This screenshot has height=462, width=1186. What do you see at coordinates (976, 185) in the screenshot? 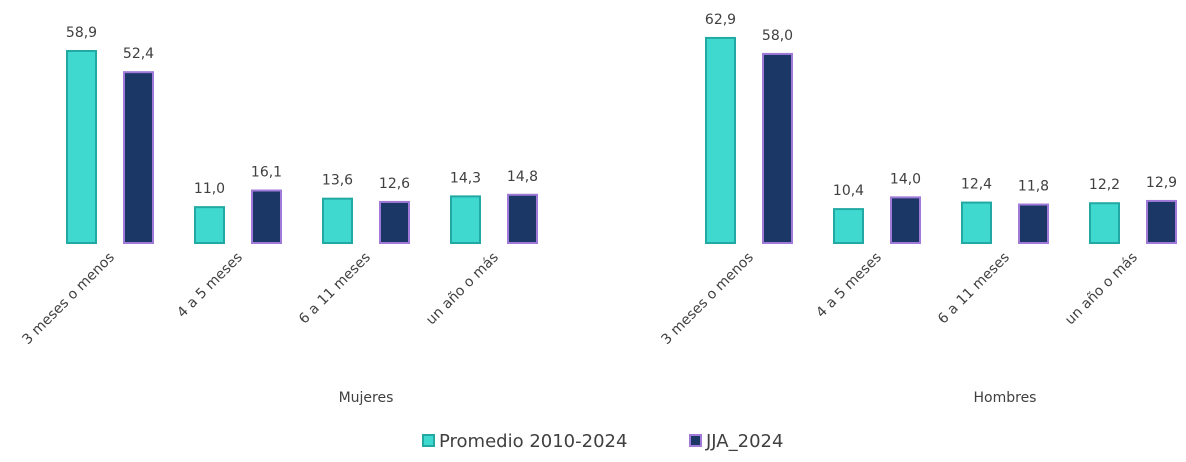
I see `value-label: 12,4` at bounding box center [976, 185].